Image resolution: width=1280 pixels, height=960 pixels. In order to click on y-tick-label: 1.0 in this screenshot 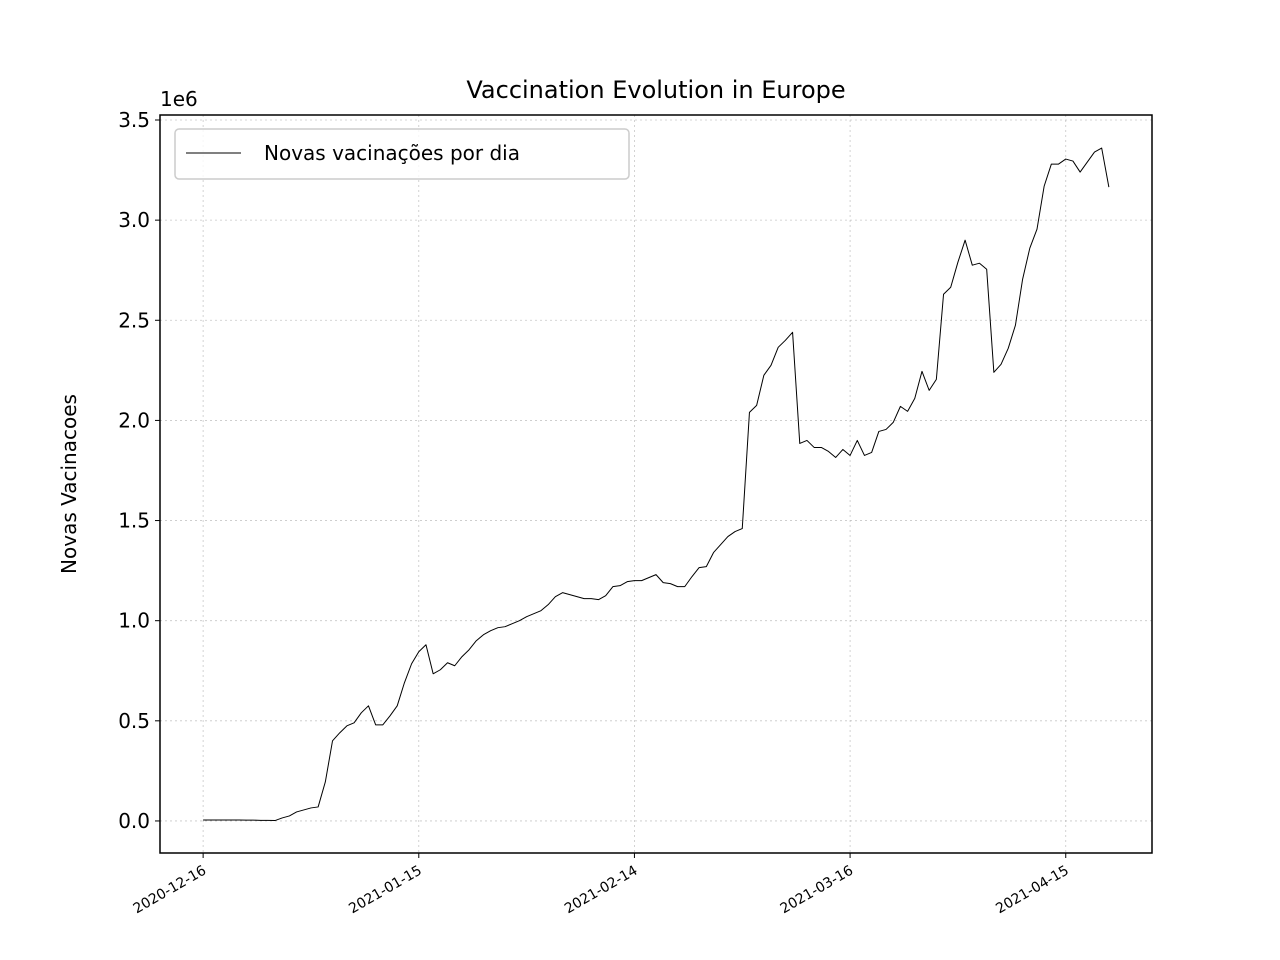, I will do `click(134, 621)`.